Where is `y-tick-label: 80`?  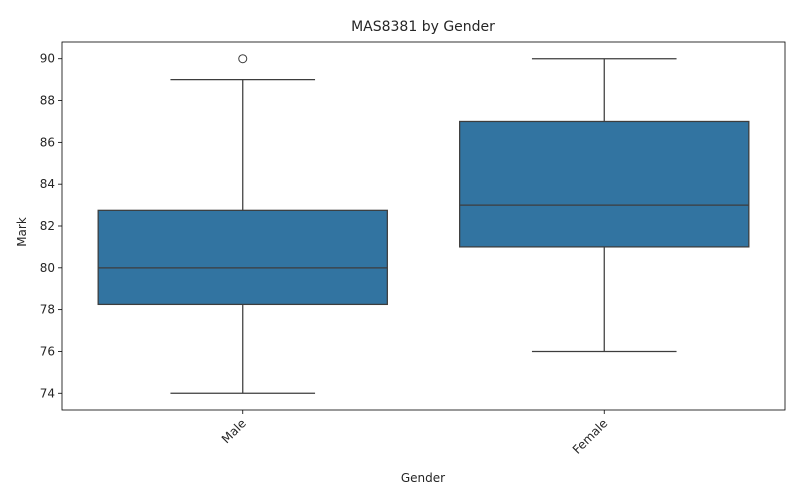 y-tick-label: 80 is located at coordinates (47, 268).